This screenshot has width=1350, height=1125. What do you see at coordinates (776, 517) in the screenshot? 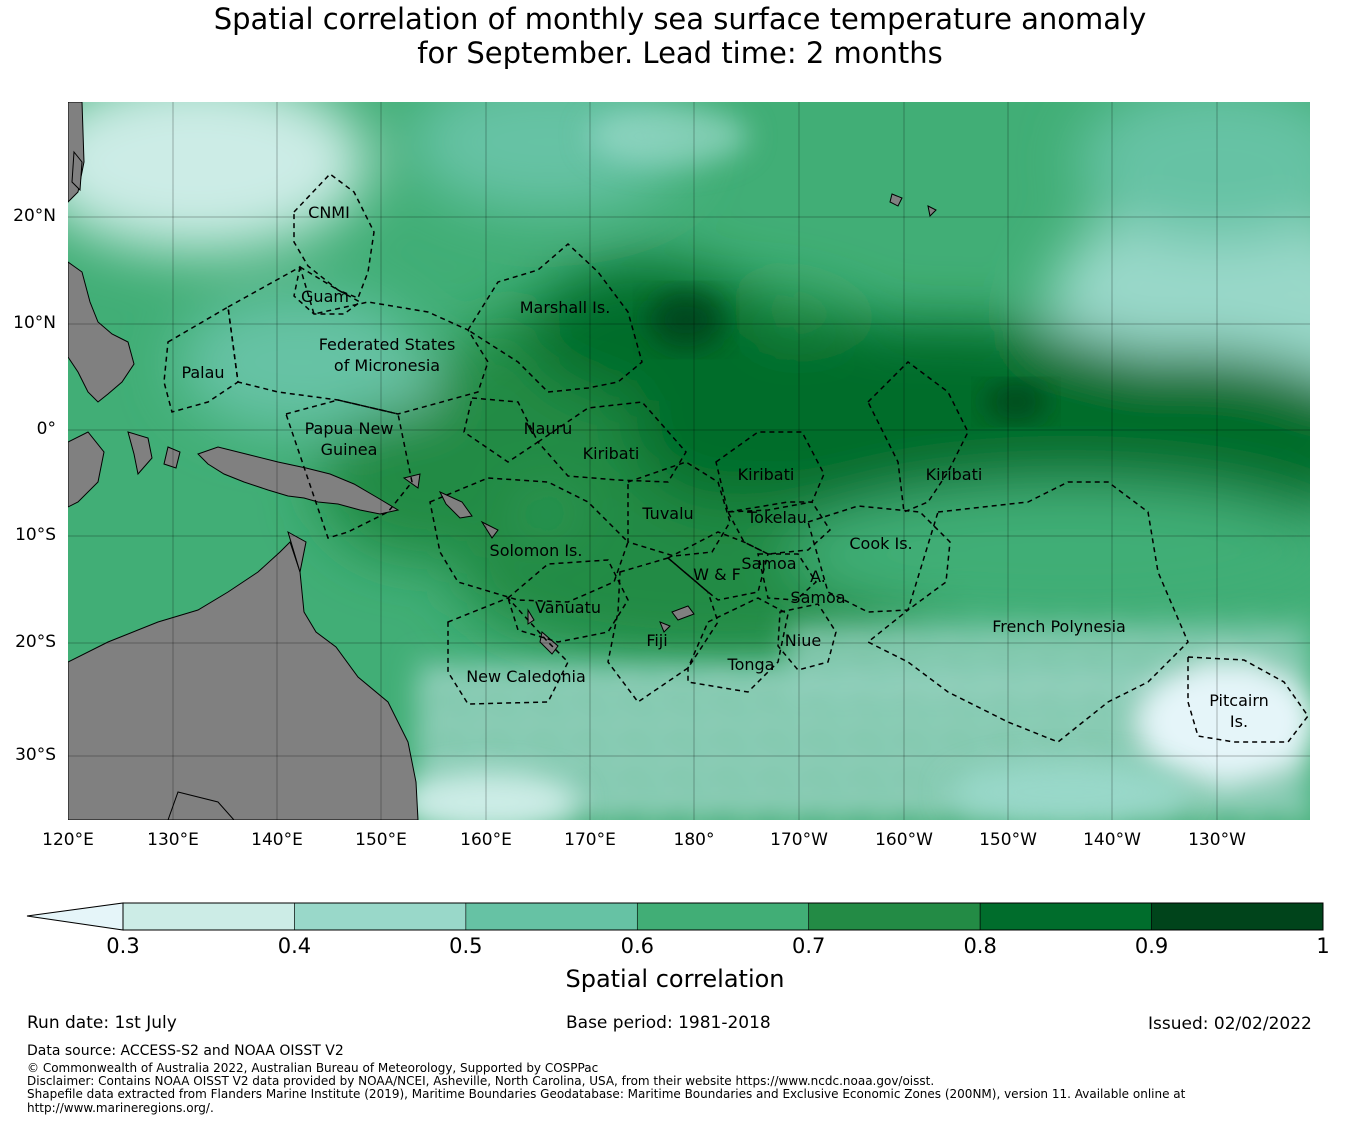
I see `label-tokelau: Tokelau` at bounding box center [776, 517].